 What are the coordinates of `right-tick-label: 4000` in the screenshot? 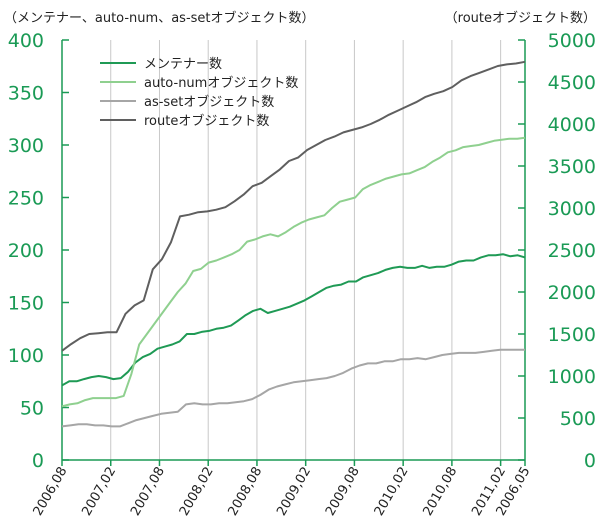 It's located at (572, 125).